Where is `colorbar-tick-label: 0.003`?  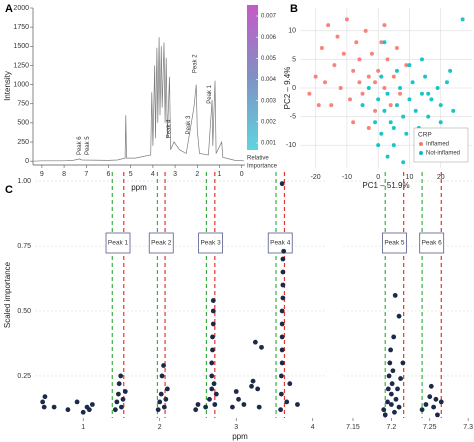
colorbar-tick-label: 0.003 is located at coordinates (269, 101).